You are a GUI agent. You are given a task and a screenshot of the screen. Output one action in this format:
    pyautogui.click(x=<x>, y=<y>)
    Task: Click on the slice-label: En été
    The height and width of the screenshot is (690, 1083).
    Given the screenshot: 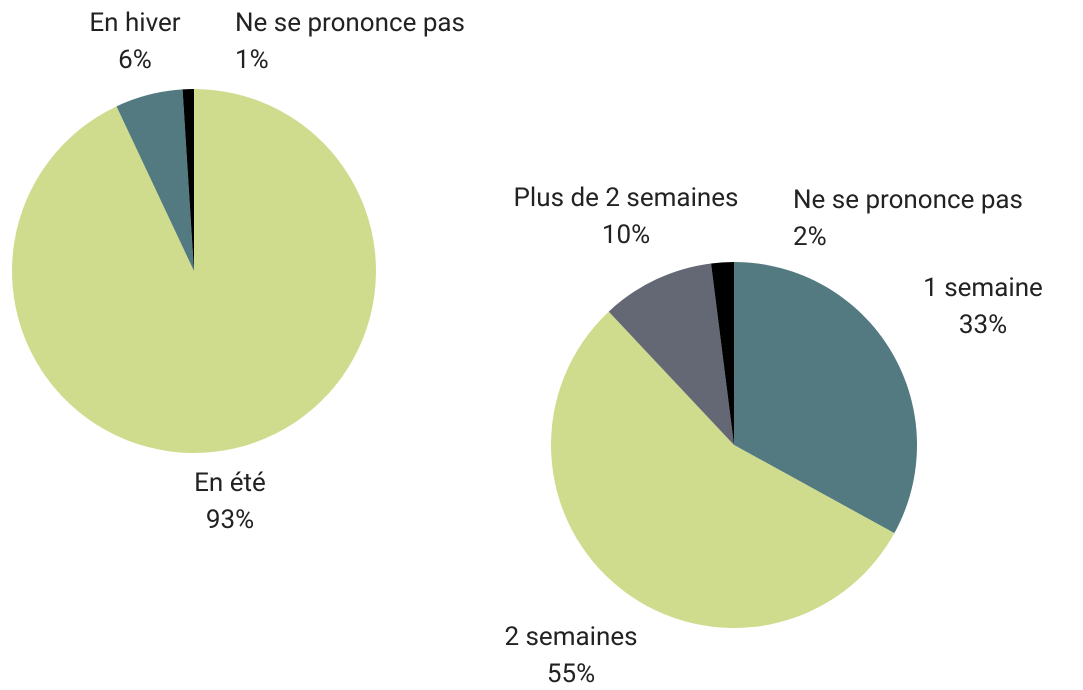 What is the action you would take?
    pyautogui.click(x=230, y=483)
    